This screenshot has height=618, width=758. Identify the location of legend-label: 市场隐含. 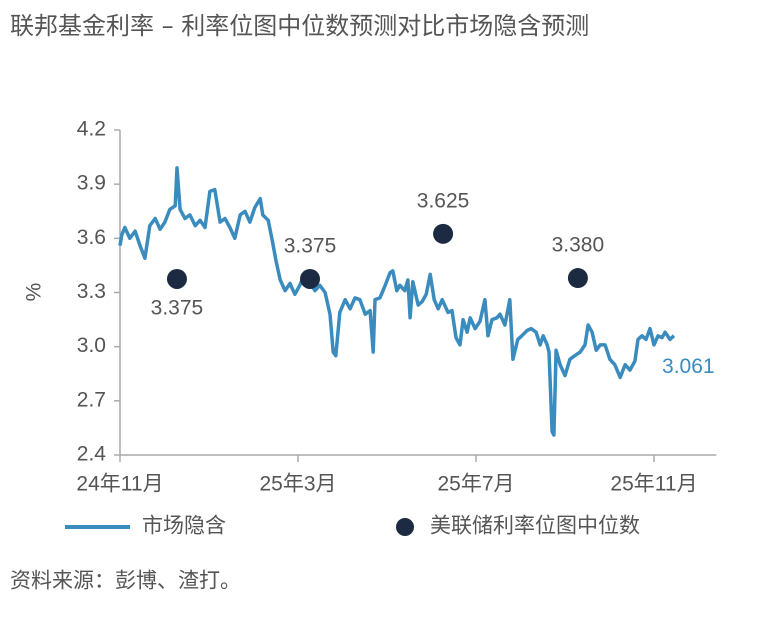
(184, 526).